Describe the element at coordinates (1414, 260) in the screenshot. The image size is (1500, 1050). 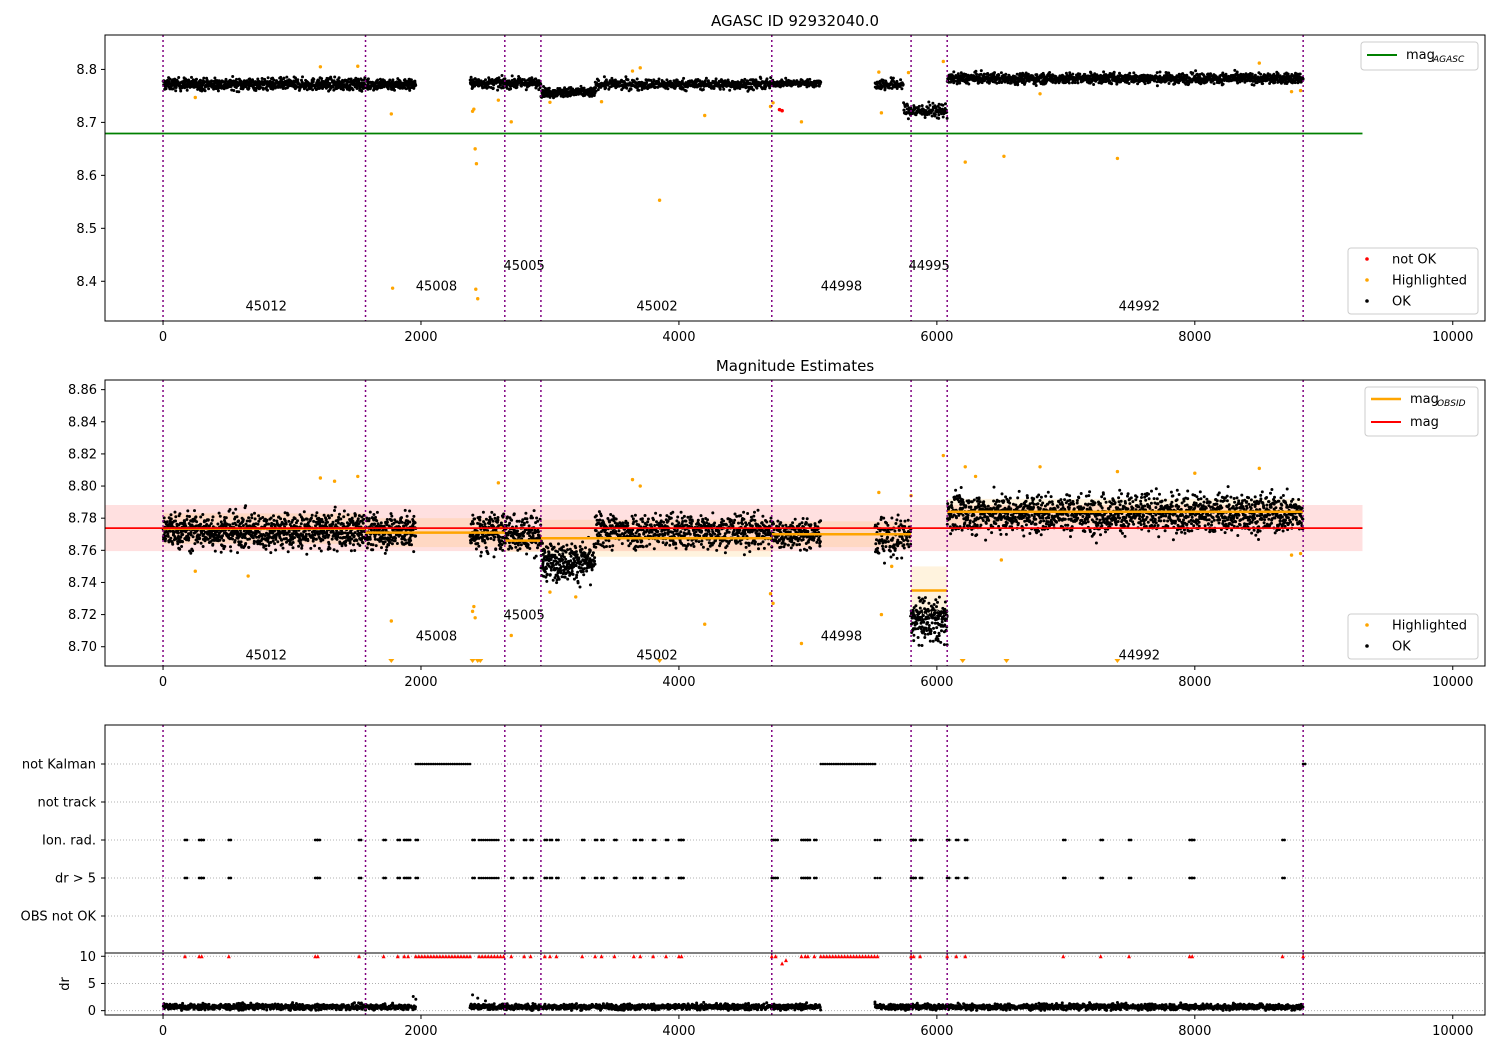
I see `legend-label: not OK` at that location.